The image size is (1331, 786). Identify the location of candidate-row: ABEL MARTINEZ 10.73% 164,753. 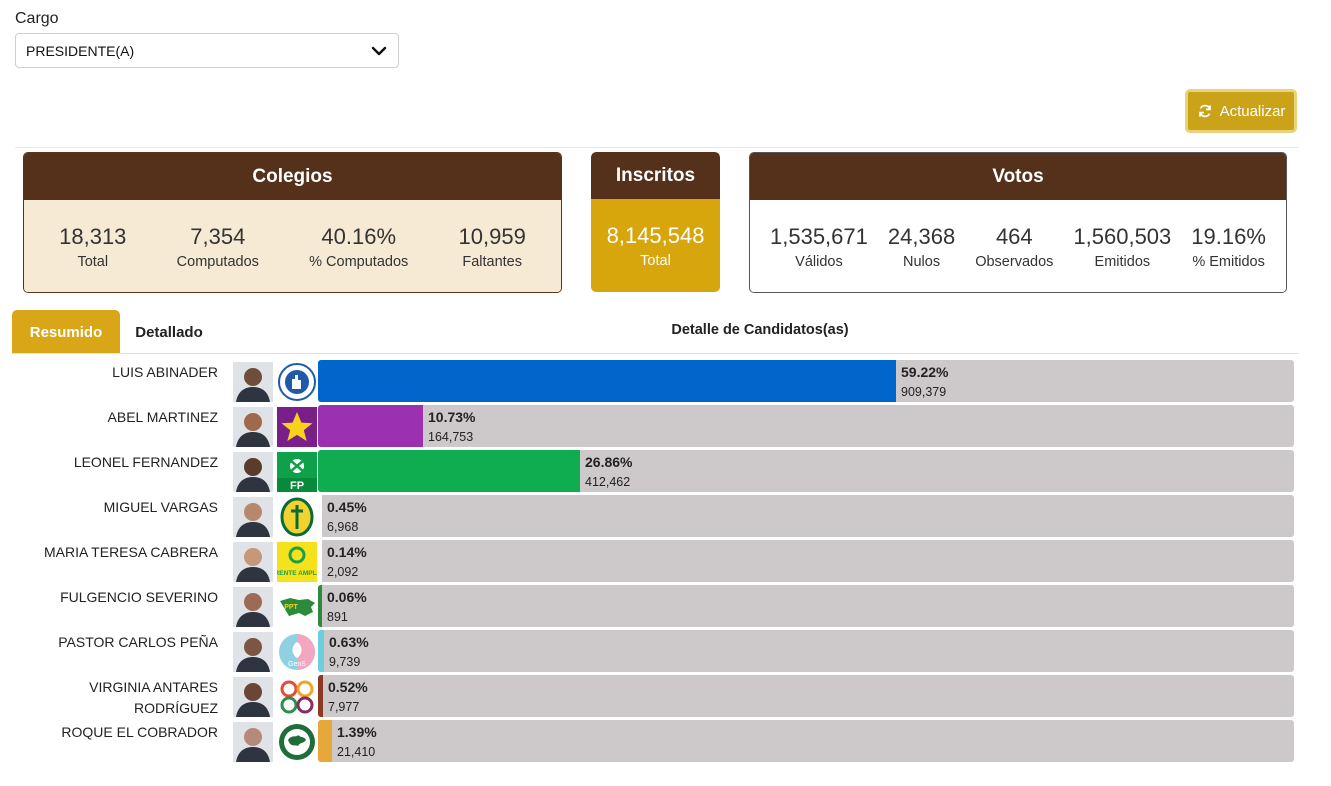
(657, 426).